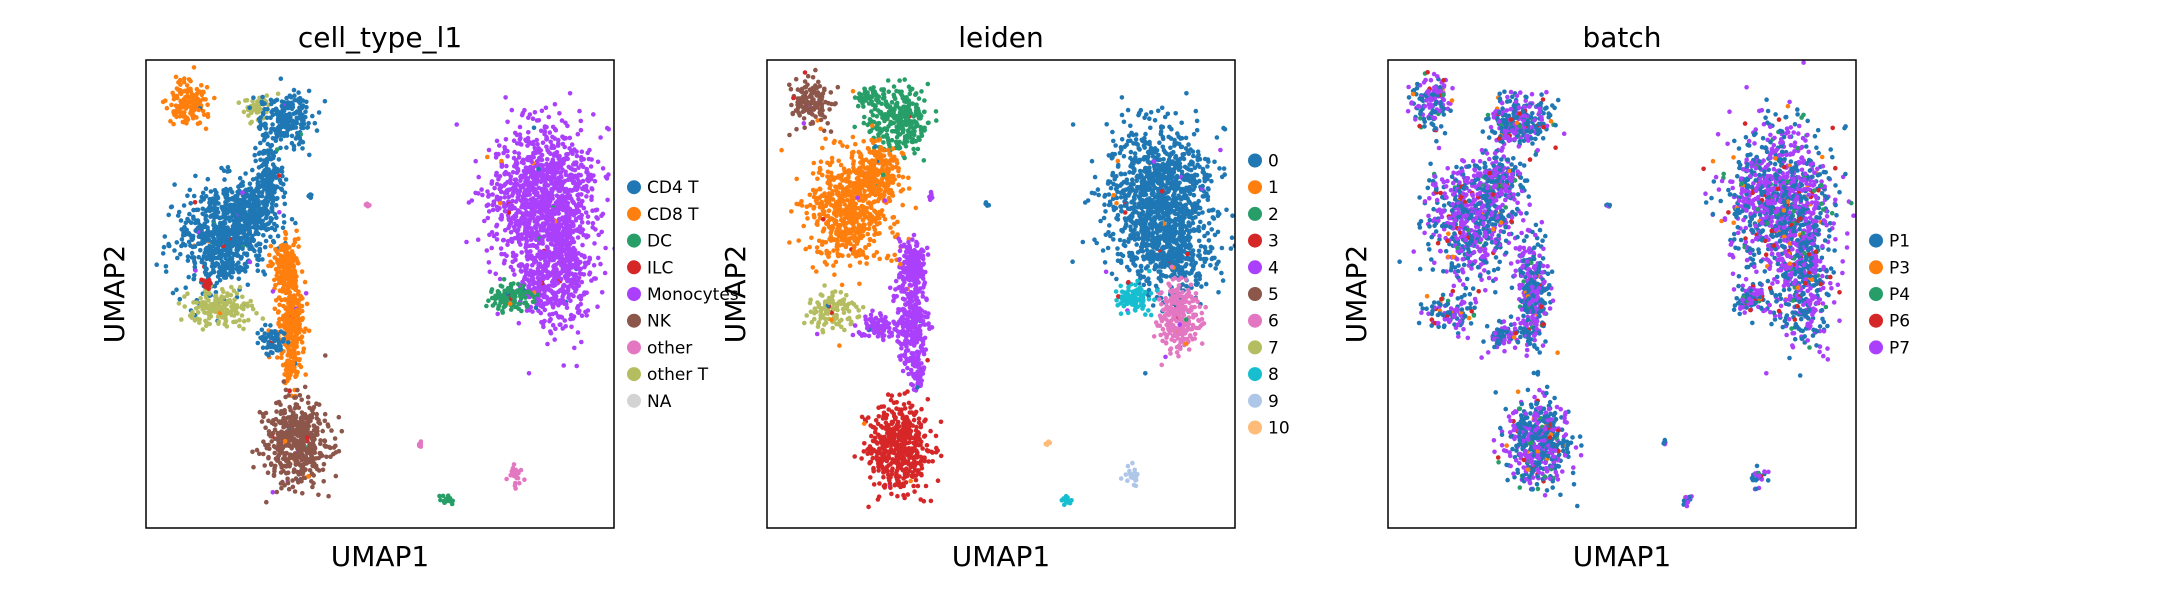 This screenshot has height=600, width=2173. I want to click on legend-label: other, so click(669, 348).